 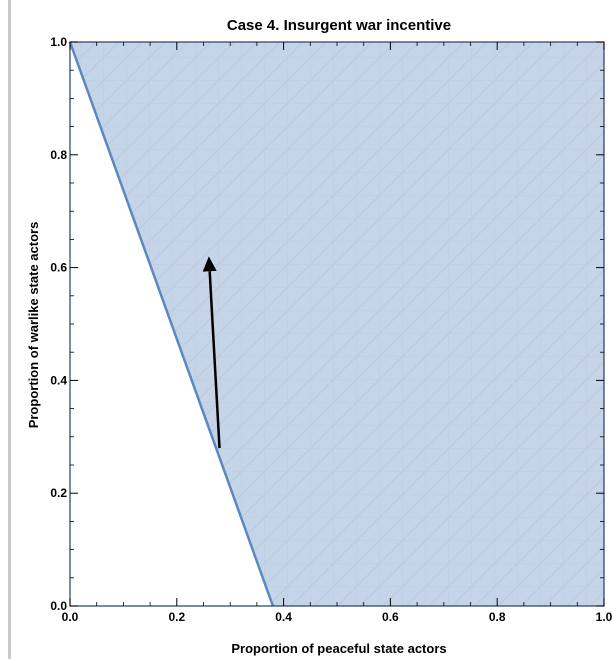 I want to click on x-axis-label: Proportion of peaceful state actors, so click(x=338, y=648).